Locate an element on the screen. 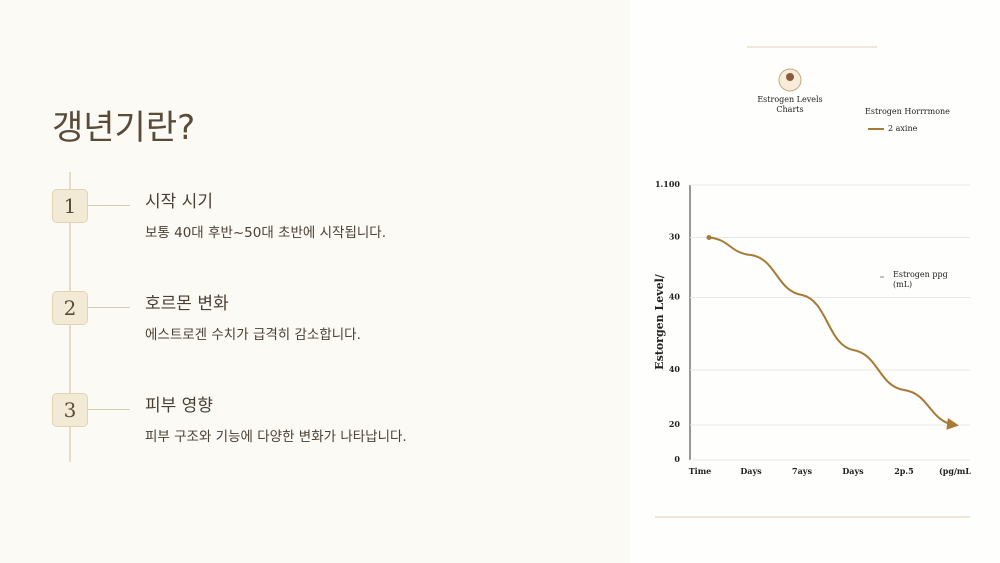 The height and width of the screenshot is (563, 1000). step-heading: 호르몬 변화 is located at coordinates (187, 304).